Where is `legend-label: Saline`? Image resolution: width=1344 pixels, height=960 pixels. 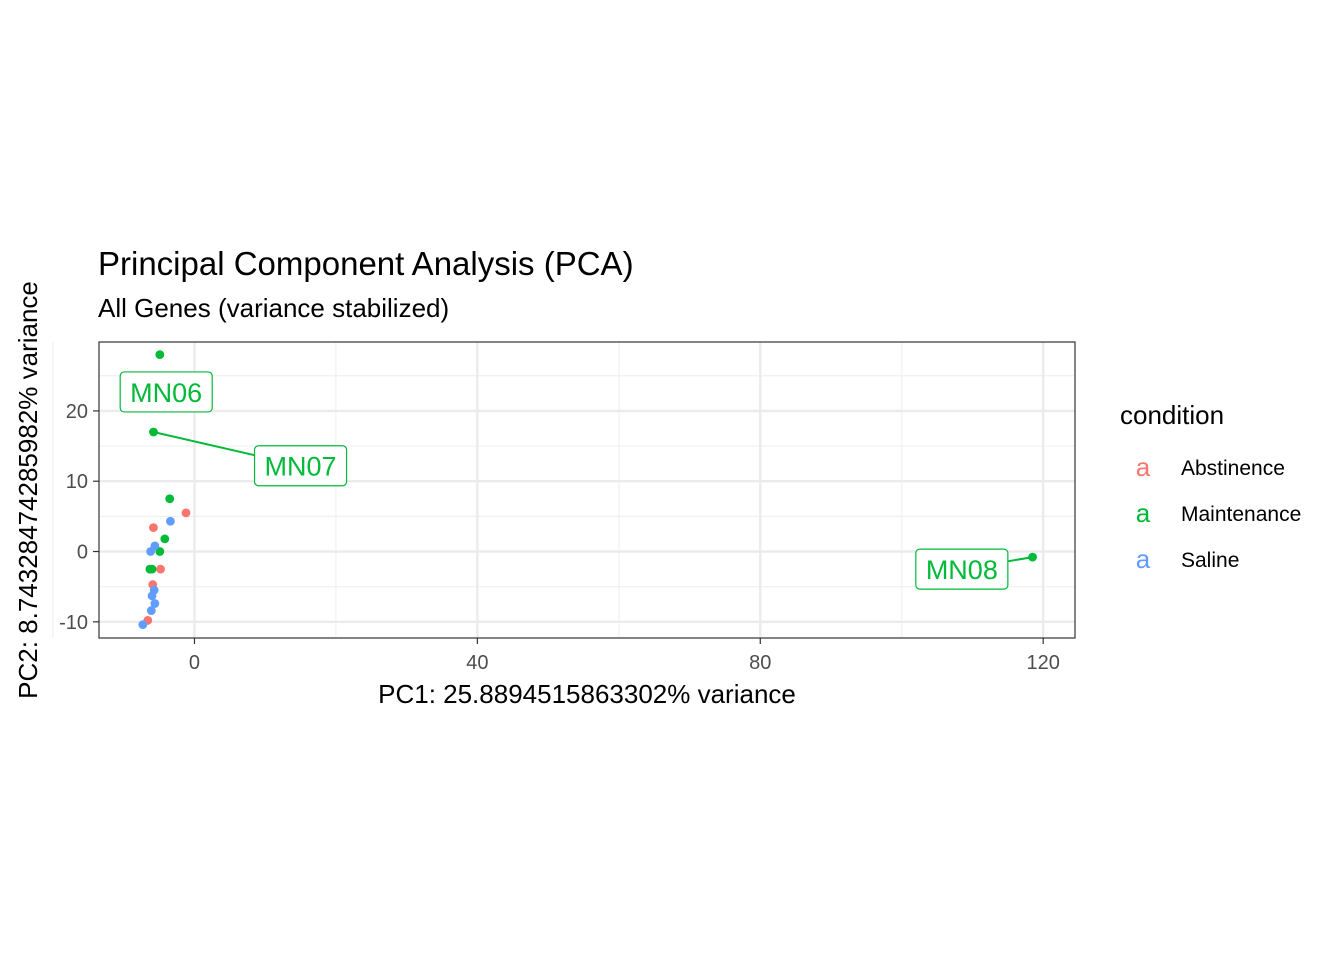 legend-label: Saline is located at coordinates (1210, 560).